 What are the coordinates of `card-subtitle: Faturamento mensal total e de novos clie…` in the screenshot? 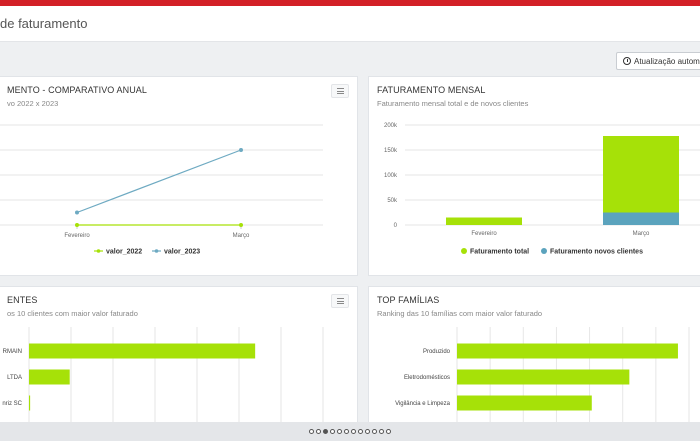 It's located at (453, 103).